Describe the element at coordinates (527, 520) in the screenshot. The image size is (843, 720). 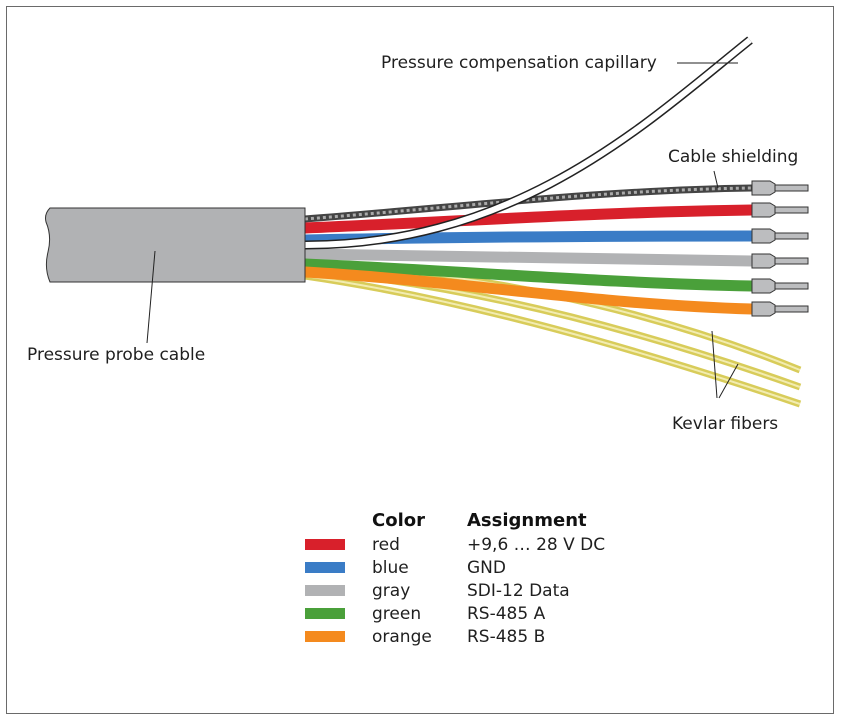
I see `legend-header-assignment: Assignment` at that location.